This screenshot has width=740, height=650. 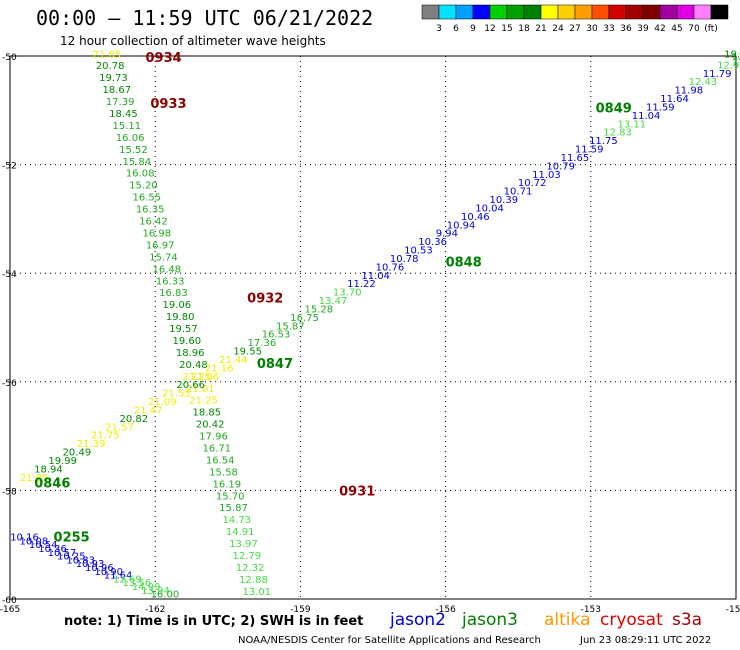 What do you see at coordinates (703, 82) in the screenshot?
I see `wave-height-label: 12.43` at bounding box center [703, 82].